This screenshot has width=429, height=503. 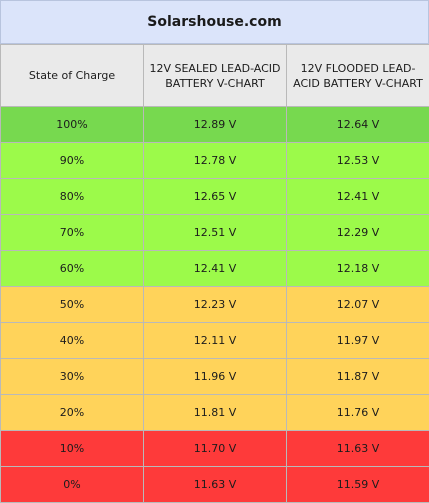 I want to click on state-of-charge-cell: 100%, so click(x=72, y=125).